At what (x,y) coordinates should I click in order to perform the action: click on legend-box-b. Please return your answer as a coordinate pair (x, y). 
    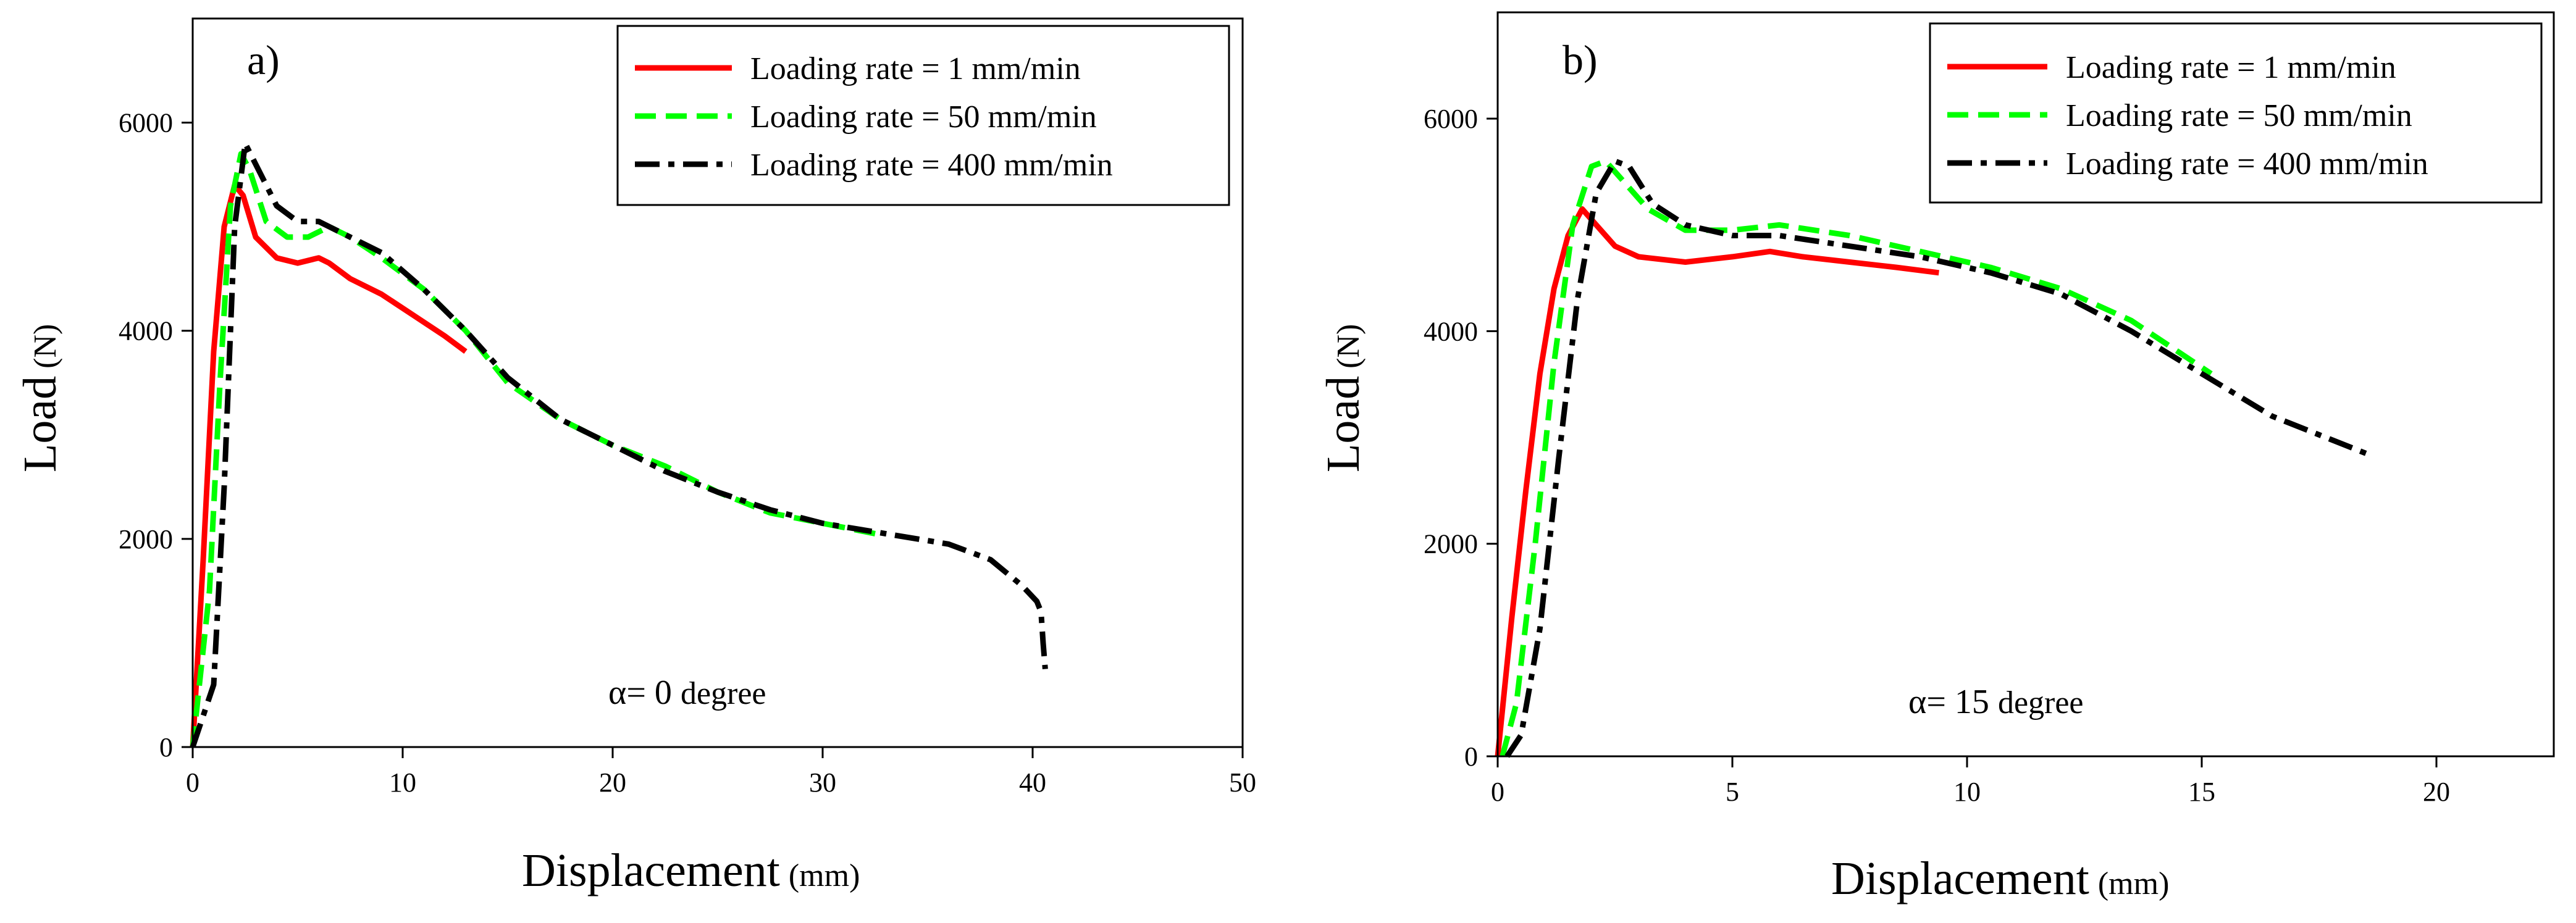
    Looking at the image, I should click on (2236, 113).